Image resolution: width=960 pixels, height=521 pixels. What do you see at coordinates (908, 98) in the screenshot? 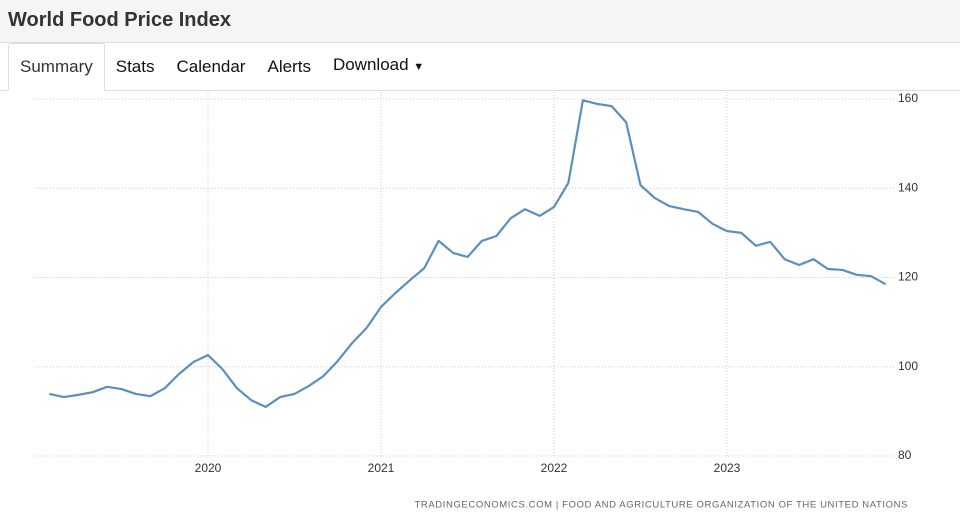
I see `y-tick-label: 160` at bounding box center [908, 98].